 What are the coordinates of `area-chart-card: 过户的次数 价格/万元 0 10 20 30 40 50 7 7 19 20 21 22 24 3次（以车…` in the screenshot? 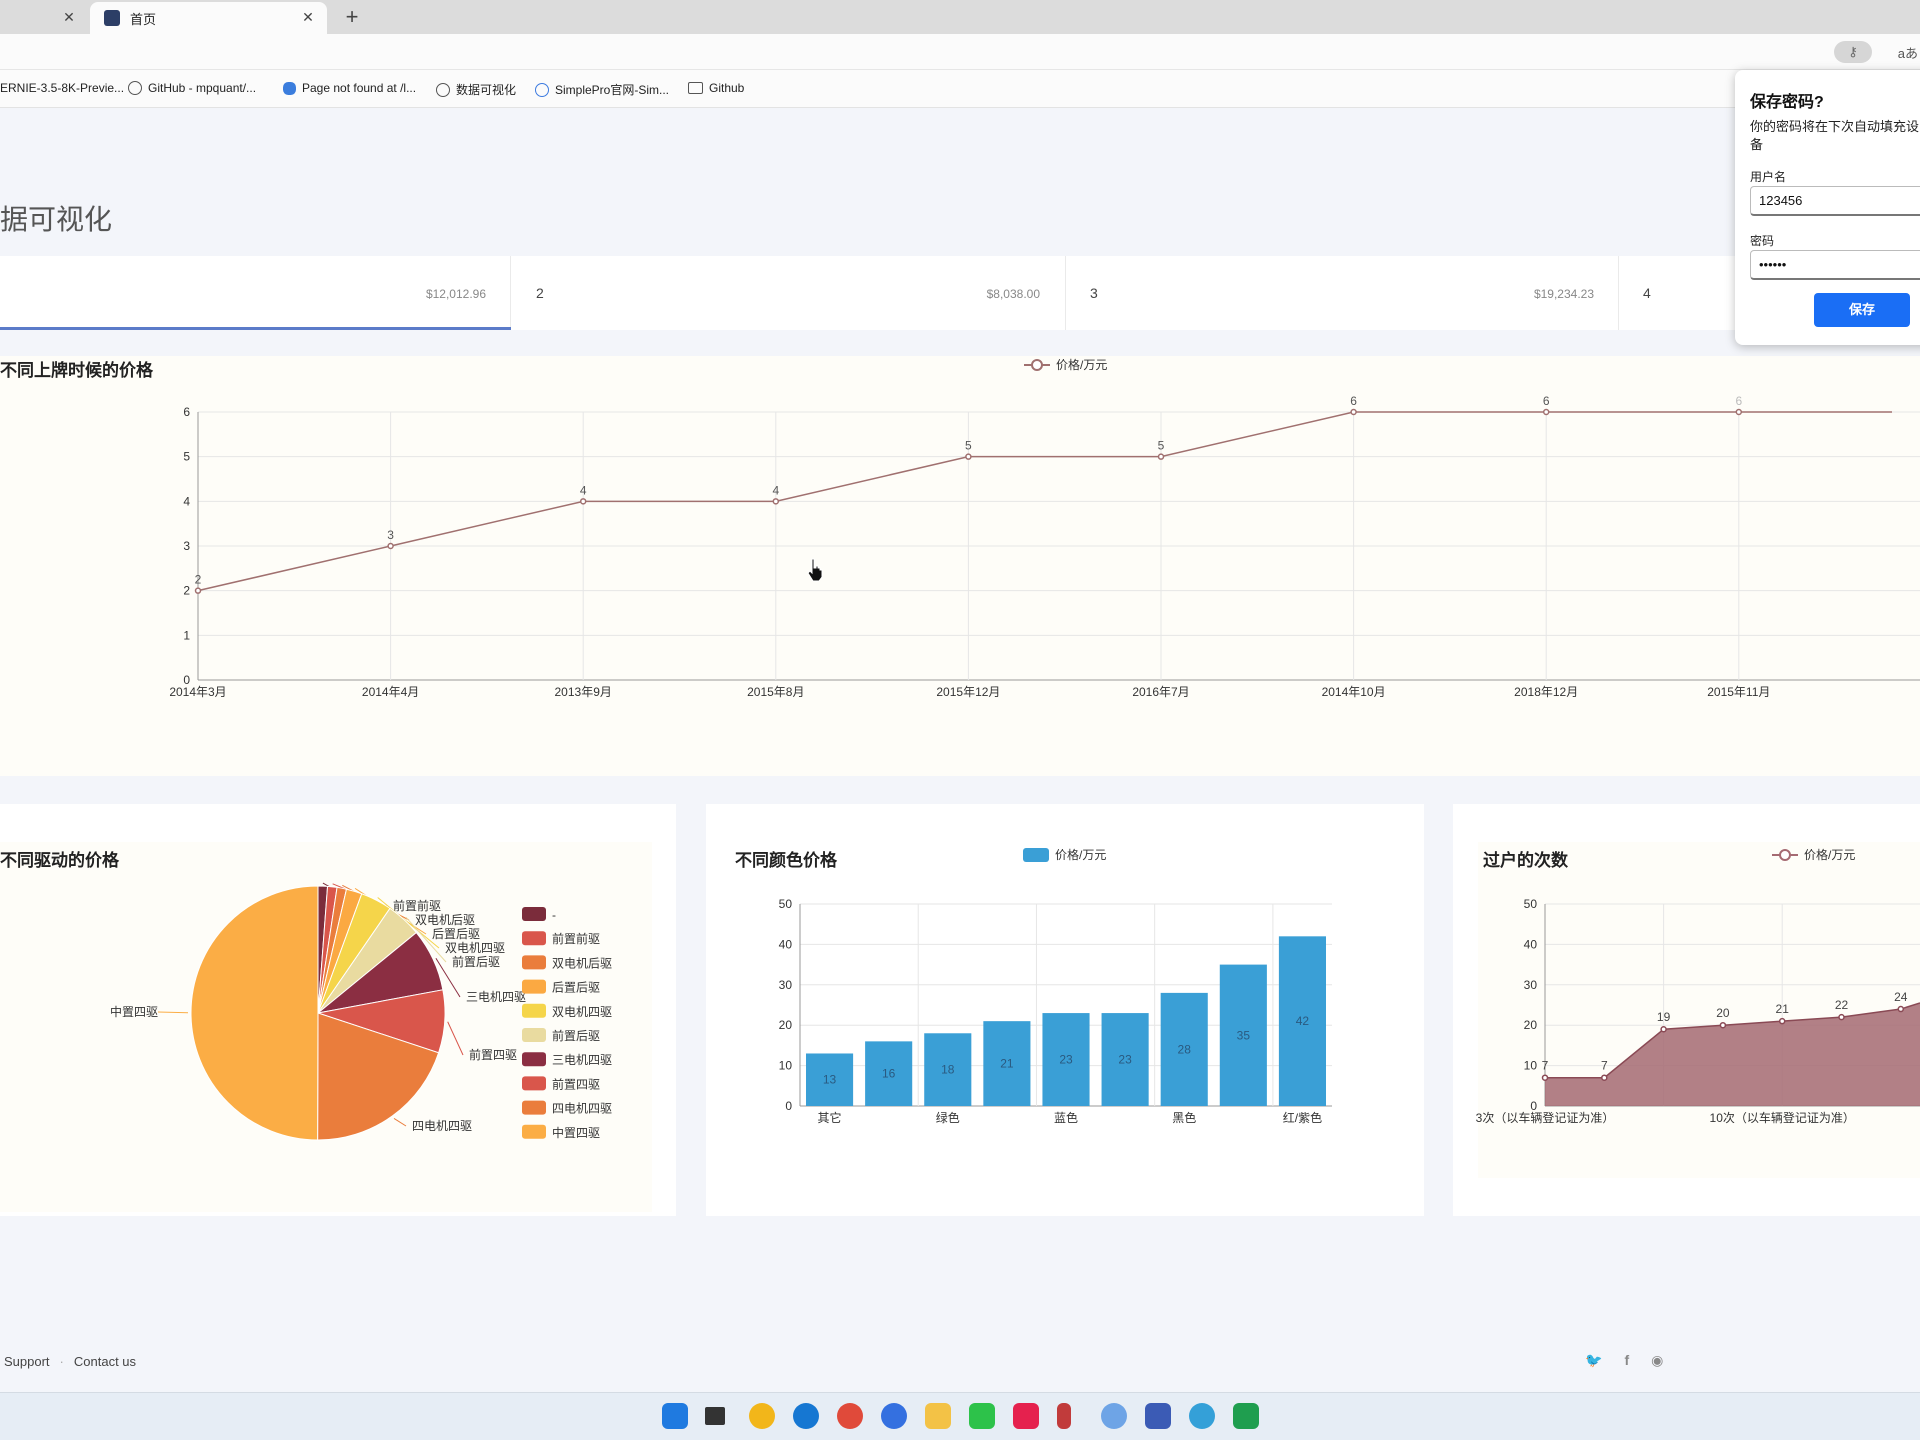 It's located at (1686, 1010).